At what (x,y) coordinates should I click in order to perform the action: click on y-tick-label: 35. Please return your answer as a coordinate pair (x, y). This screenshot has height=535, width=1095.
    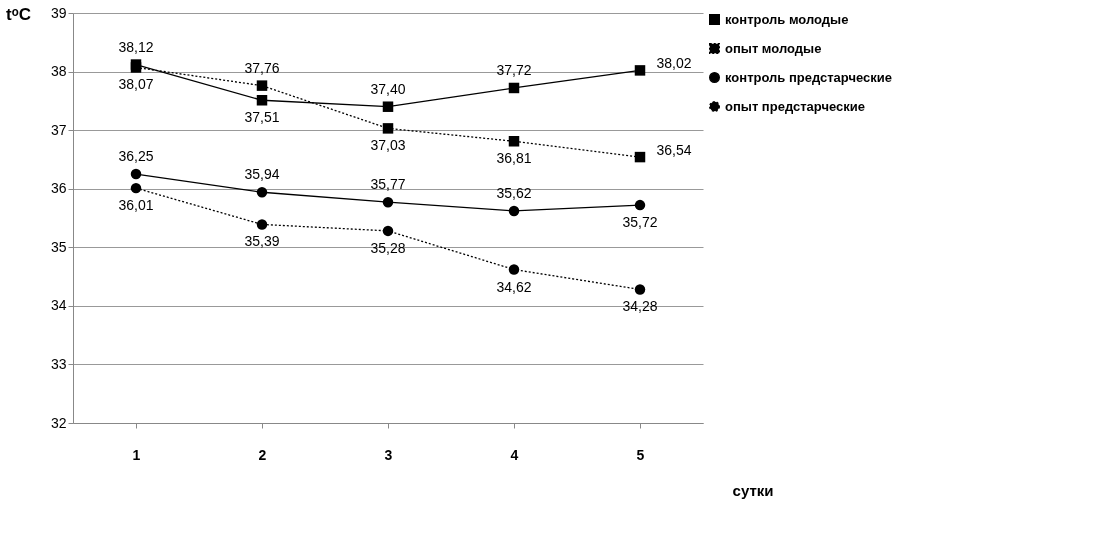
    Looking at the image, I should click on (58, 246).